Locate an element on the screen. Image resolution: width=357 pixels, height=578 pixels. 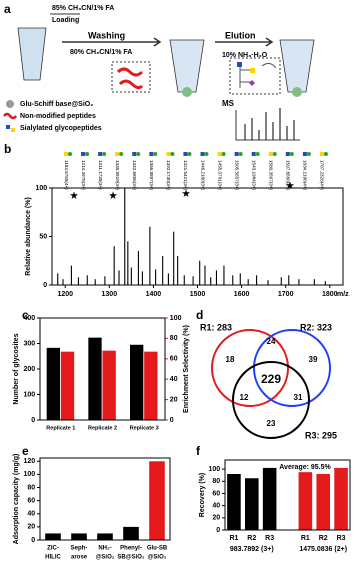
venn-count: 229 is located at coordinates (271, 379).